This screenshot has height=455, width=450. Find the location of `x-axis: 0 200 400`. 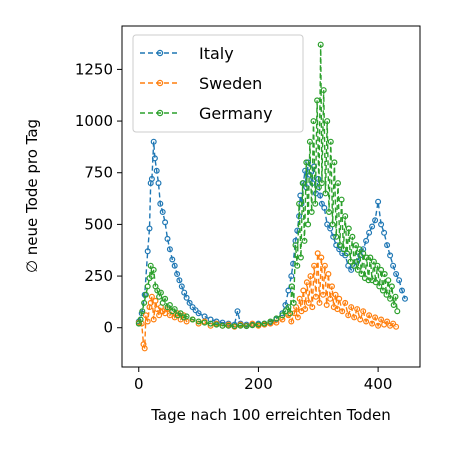

x-axis: 0 200 400 is located at coordinates (263, 380).